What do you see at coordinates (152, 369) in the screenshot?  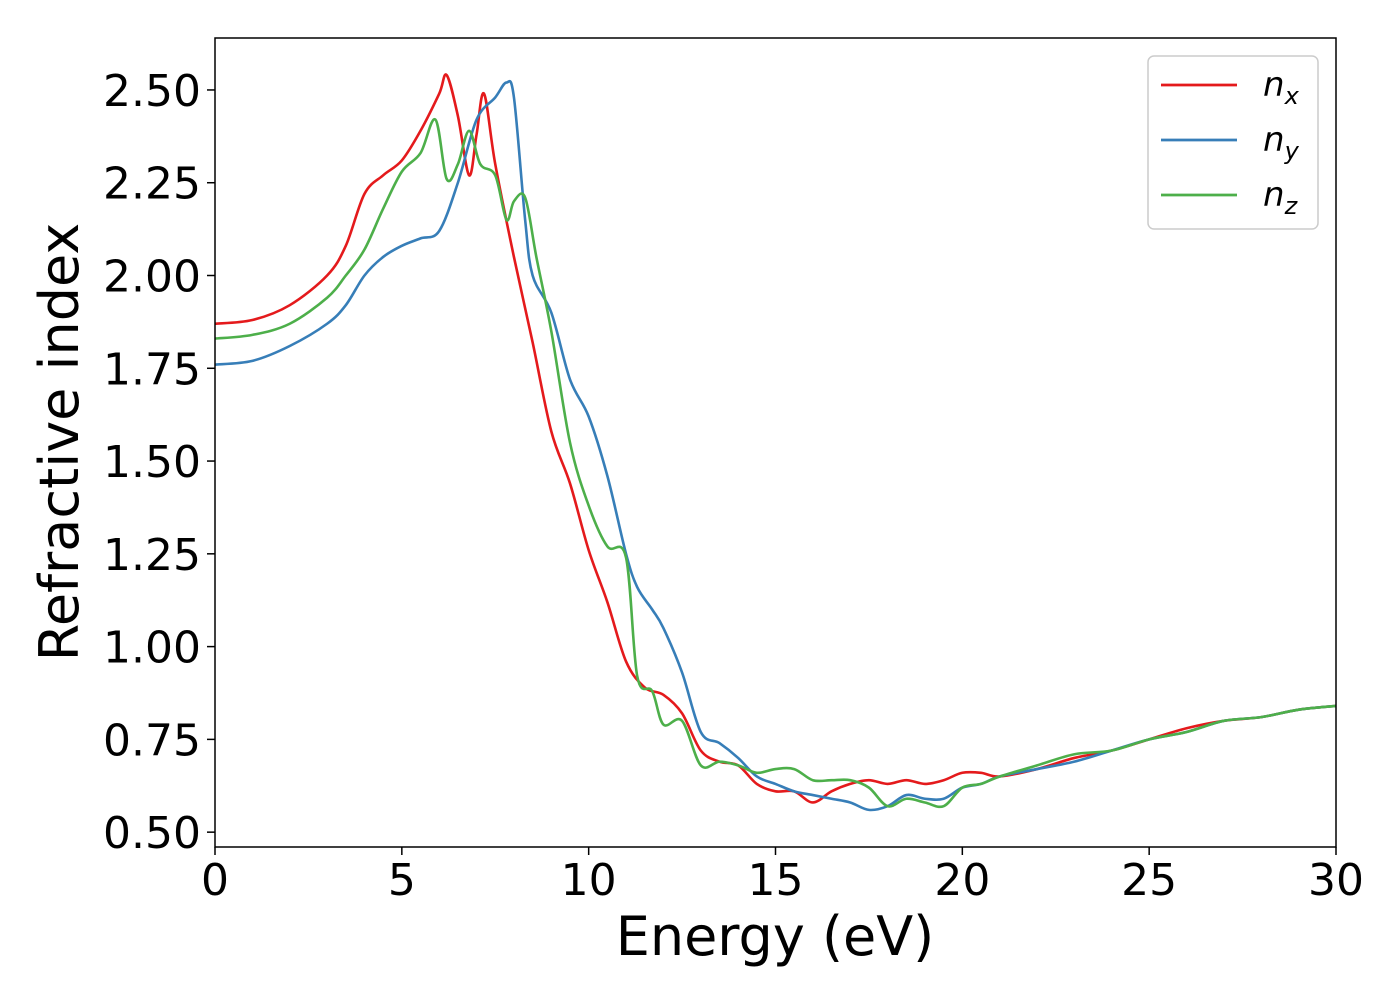 I see `y-tick-label: 1.75` at bounding box center [152, 369].